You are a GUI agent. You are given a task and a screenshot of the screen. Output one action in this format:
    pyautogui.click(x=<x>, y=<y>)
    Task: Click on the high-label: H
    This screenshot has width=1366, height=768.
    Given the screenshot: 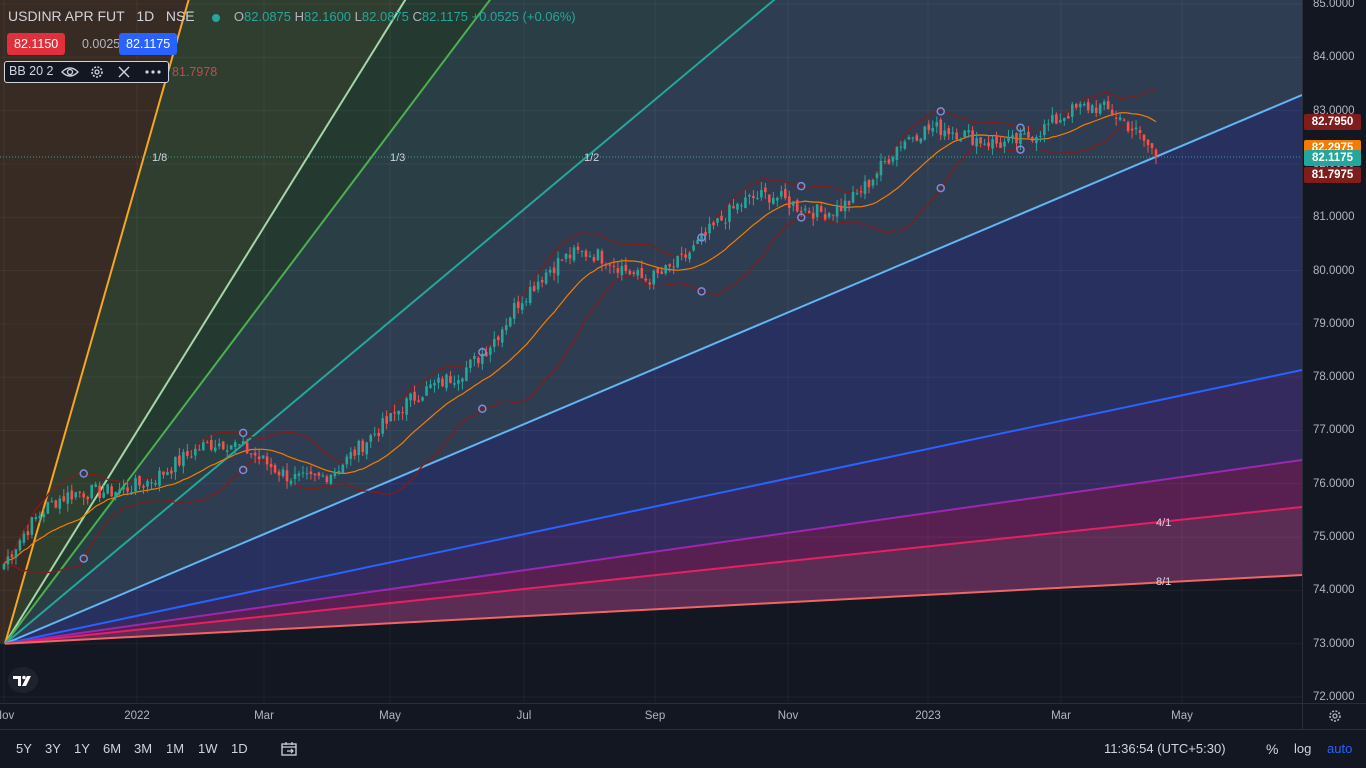 What is the action you would take?
    pyautogui.click(x=299, y=16)
    